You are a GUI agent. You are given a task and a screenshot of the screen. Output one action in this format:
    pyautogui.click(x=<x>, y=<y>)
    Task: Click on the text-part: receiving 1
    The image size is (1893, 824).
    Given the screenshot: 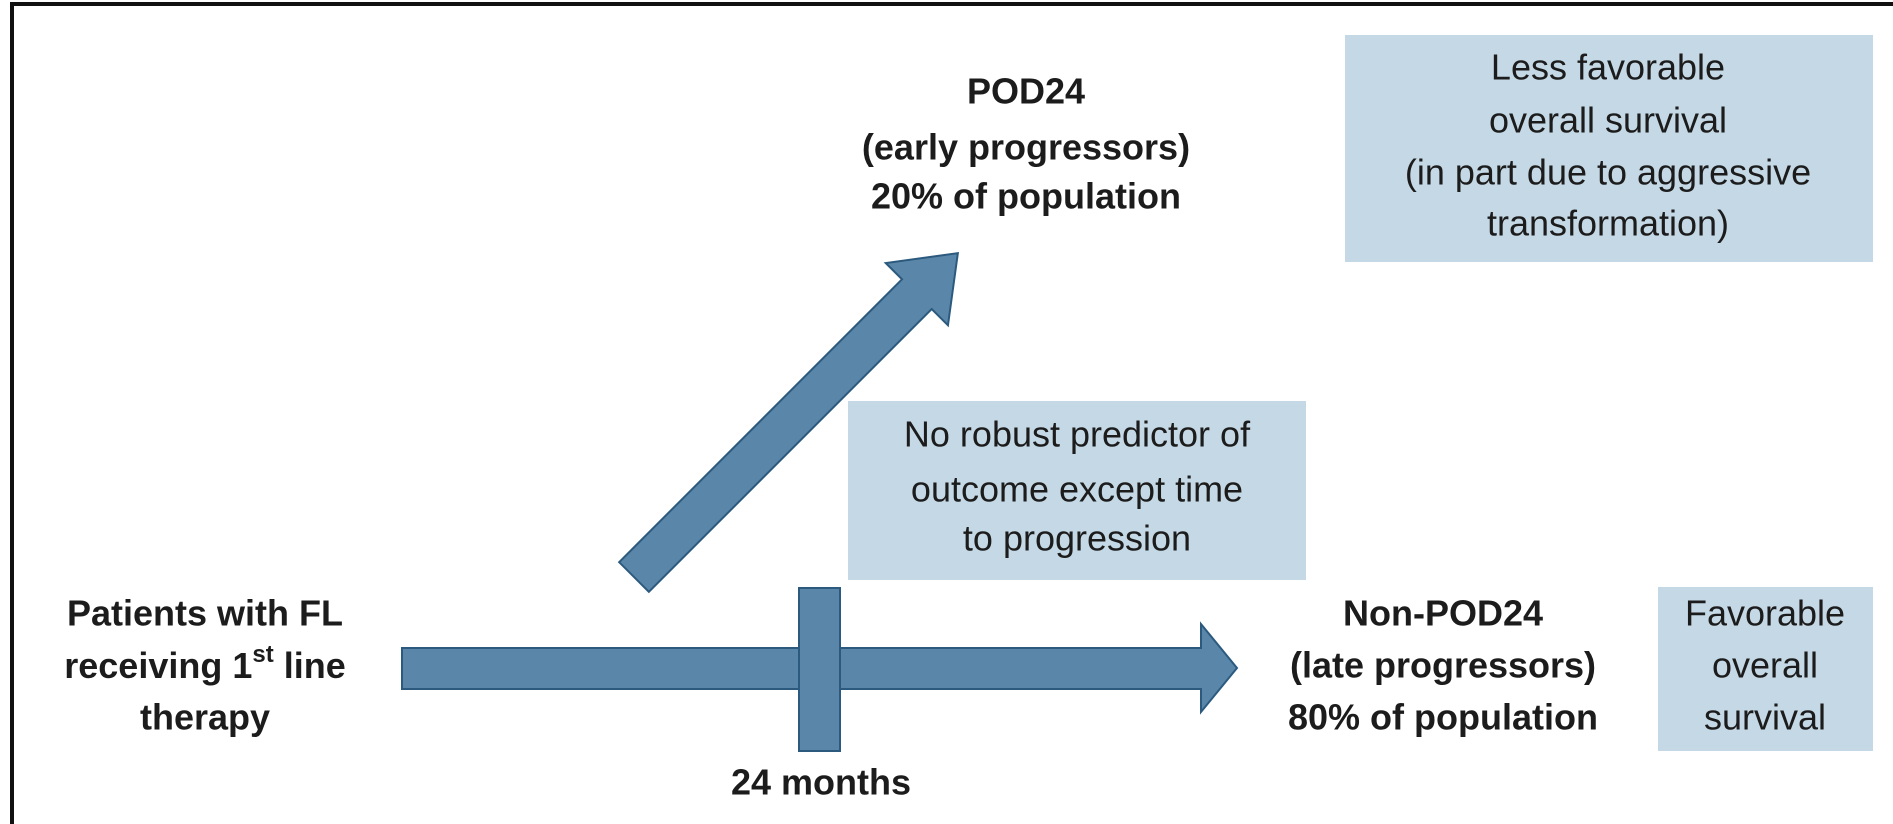 What is the action you would take?
    pyautogui.click(x=158, y=665)
    